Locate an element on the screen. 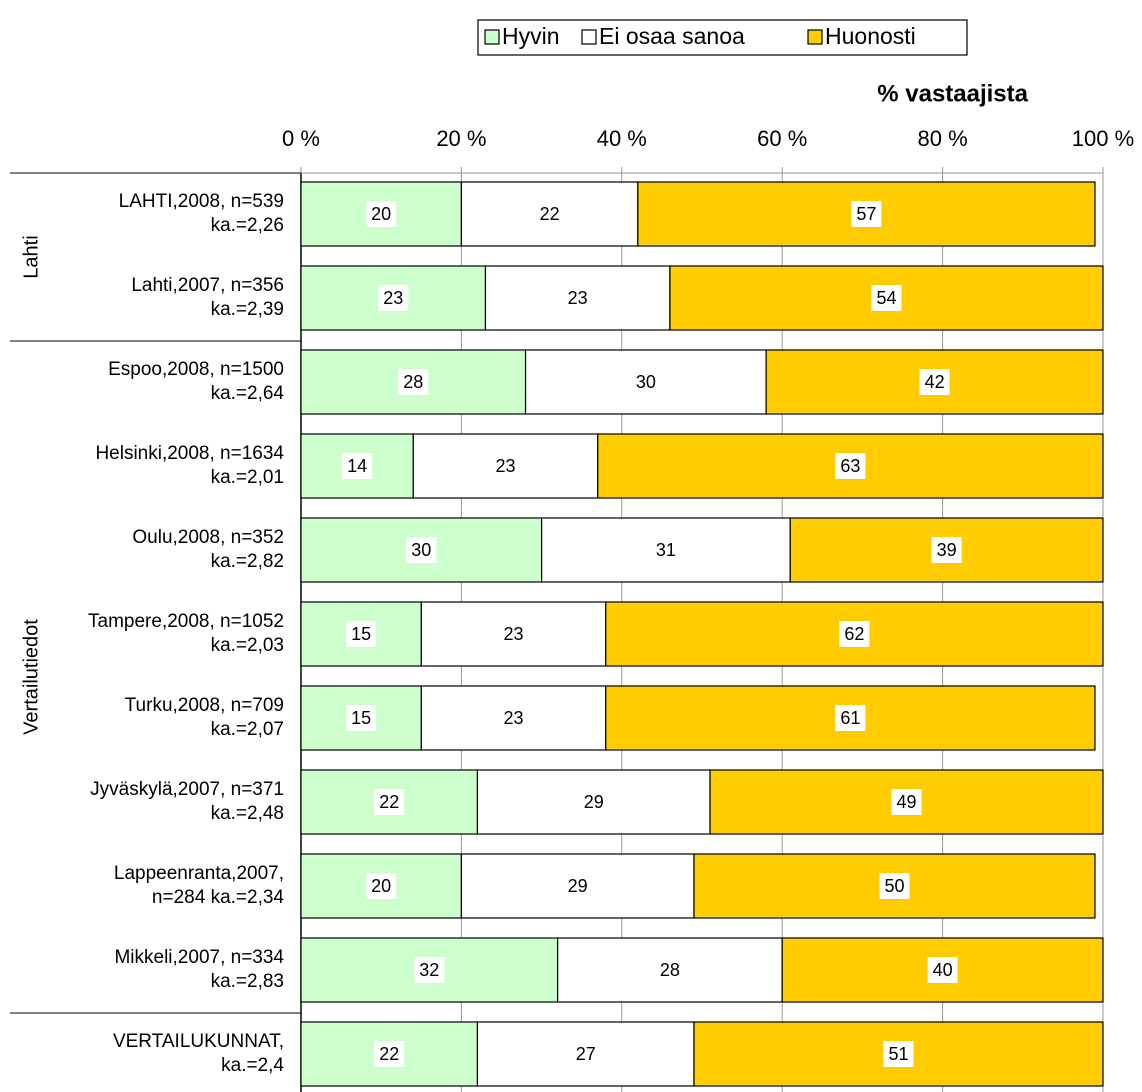  y-tick-label: Helsinki,2008, n=1634 is located at coordinates (189, 453).